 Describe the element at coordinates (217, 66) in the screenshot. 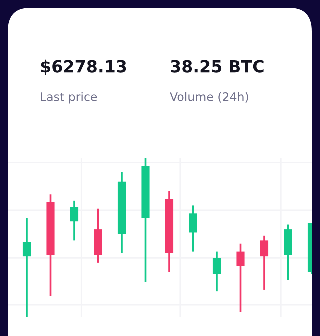

I see `text: 38.25 BTC` at that location.